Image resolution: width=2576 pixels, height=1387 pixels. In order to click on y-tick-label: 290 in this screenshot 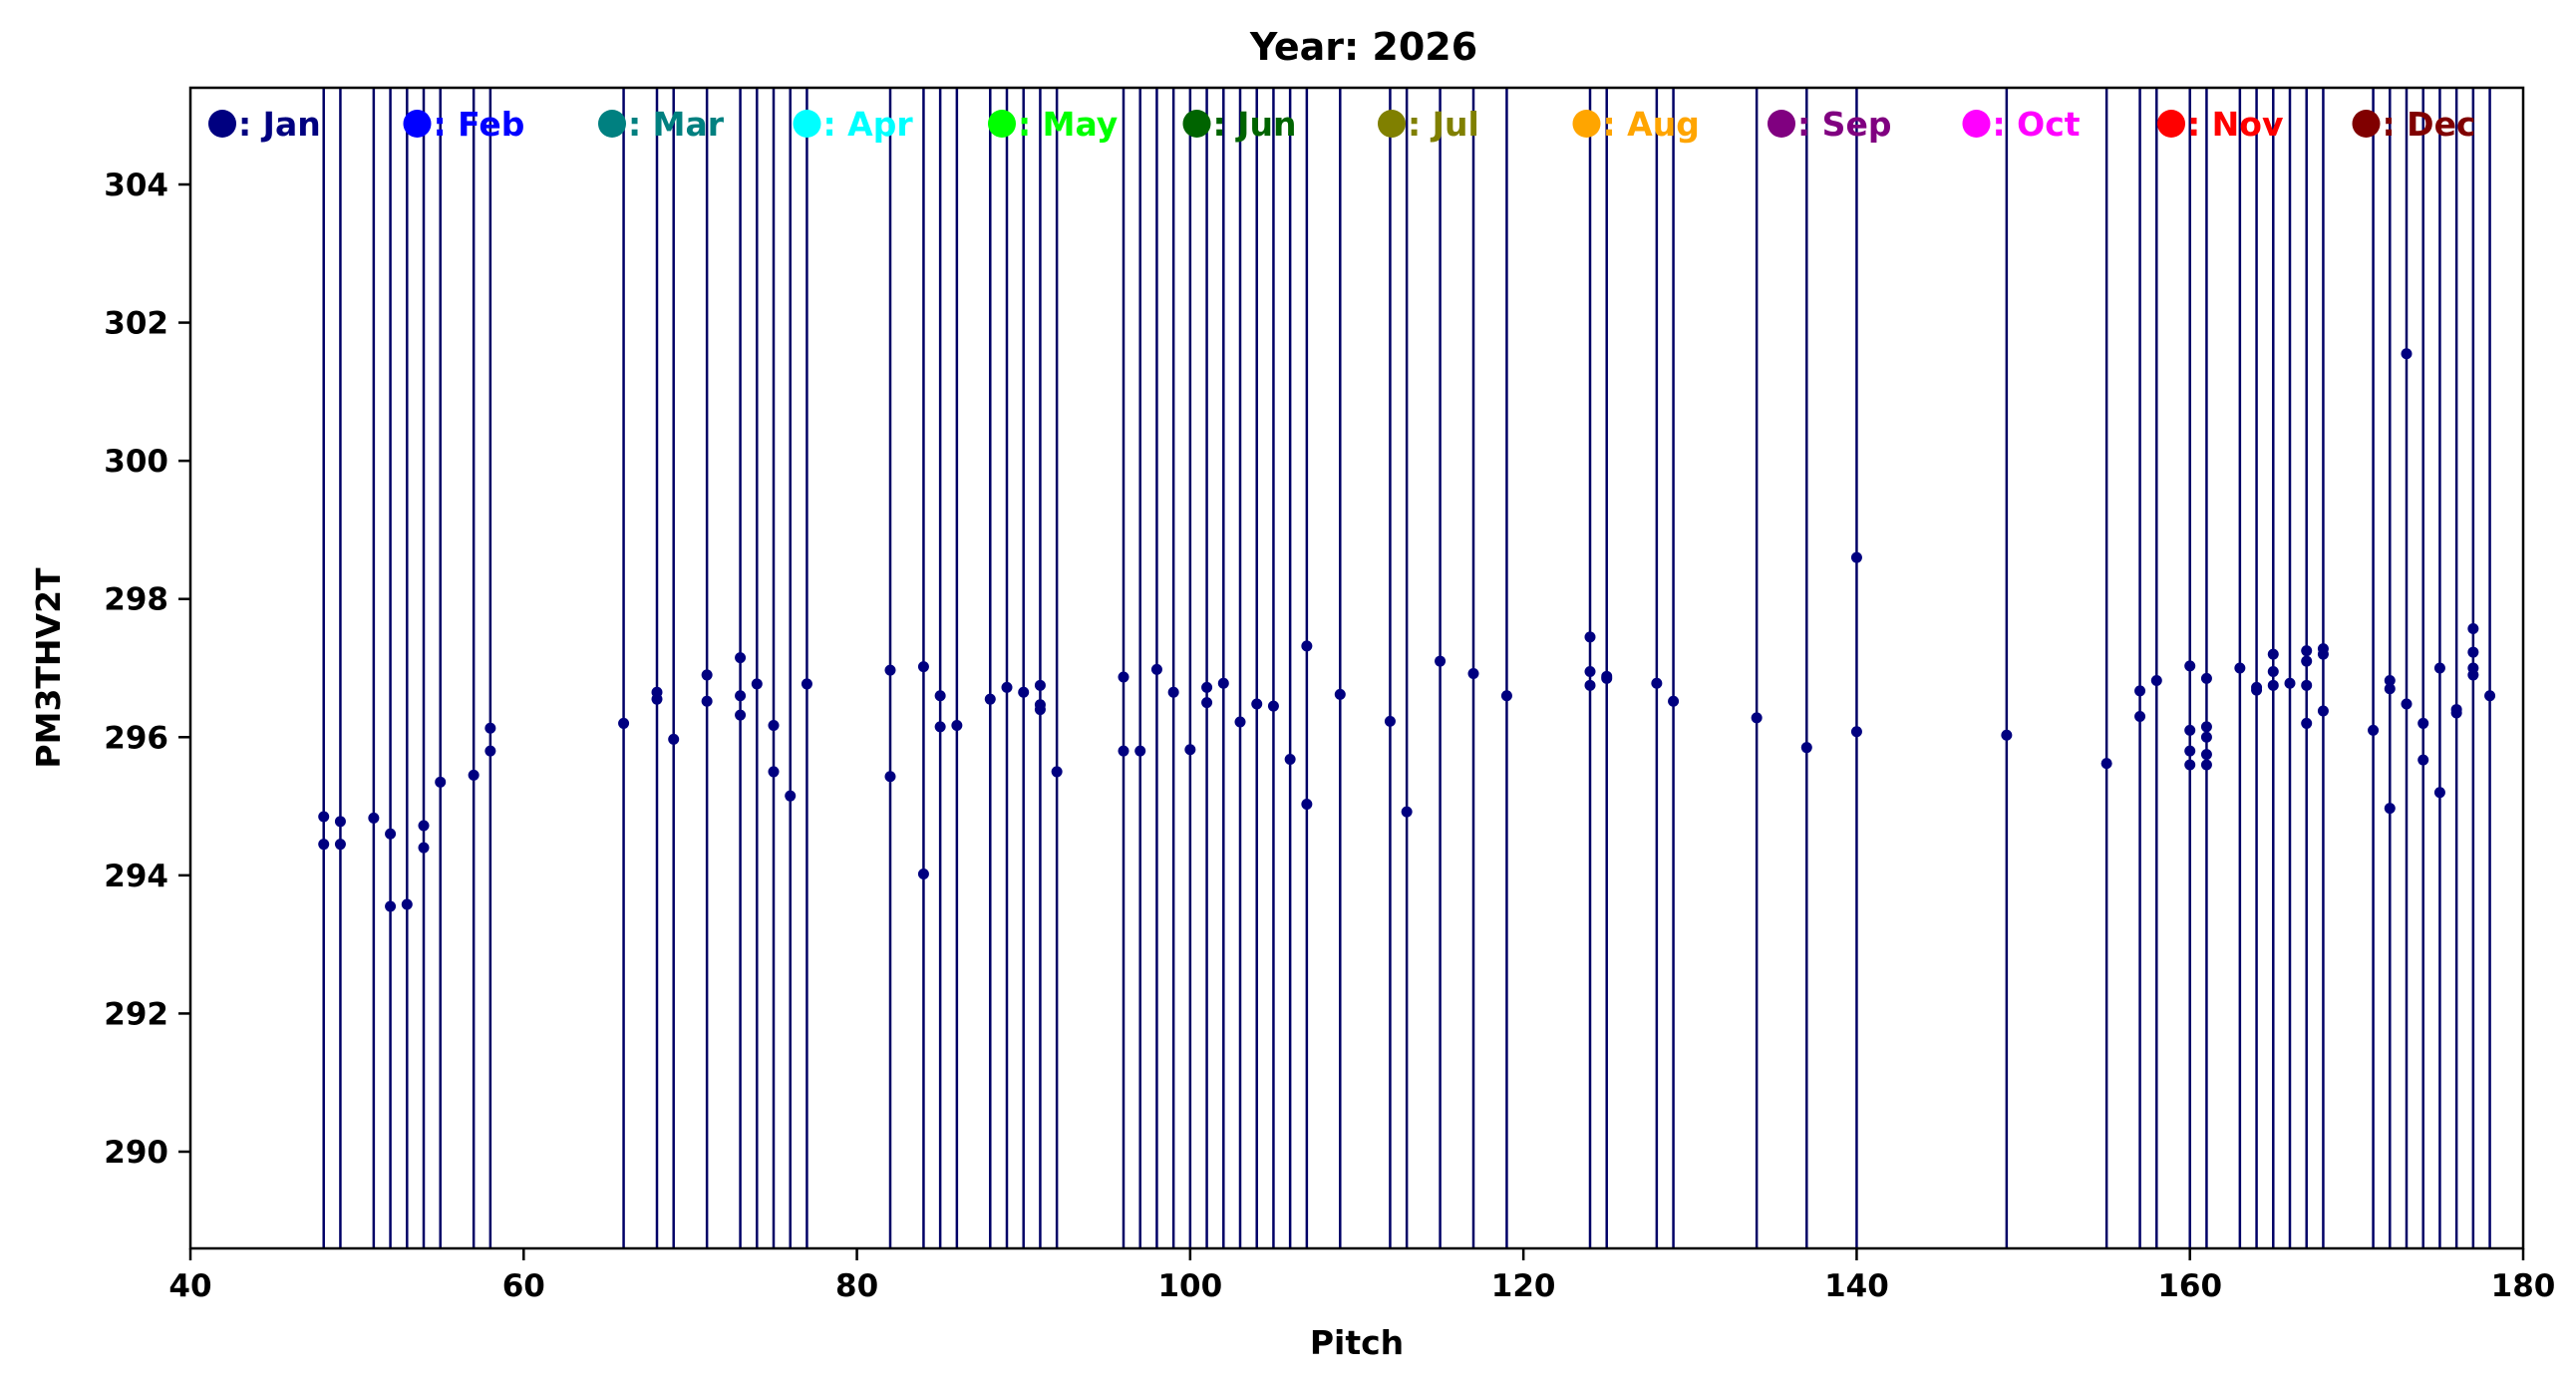, I will do `click(136, 1153)`.